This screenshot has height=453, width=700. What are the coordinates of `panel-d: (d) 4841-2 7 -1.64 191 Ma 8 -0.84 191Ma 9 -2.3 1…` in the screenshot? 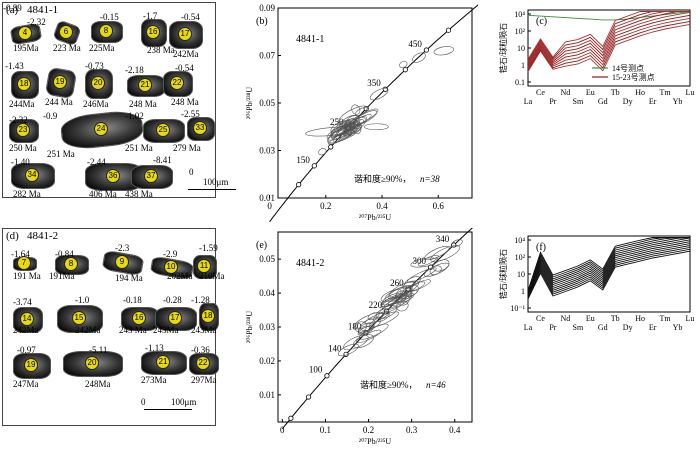 It's located at (113, 327).